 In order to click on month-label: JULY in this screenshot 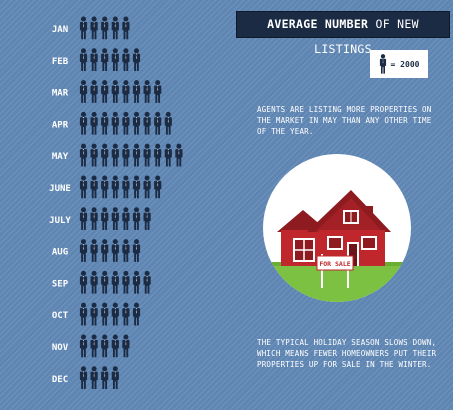, I will do `click(60, 221)`.